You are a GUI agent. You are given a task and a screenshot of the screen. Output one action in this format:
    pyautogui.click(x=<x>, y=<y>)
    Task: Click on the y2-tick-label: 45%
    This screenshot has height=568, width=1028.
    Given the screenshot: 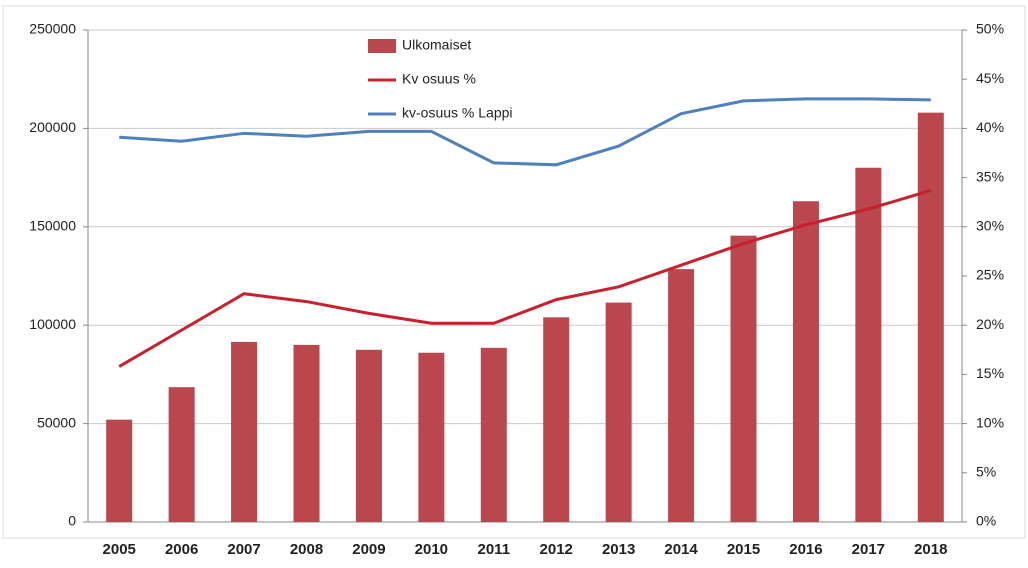 What is the action you would take?
    pyautogui.click(x=990, y=78)
    